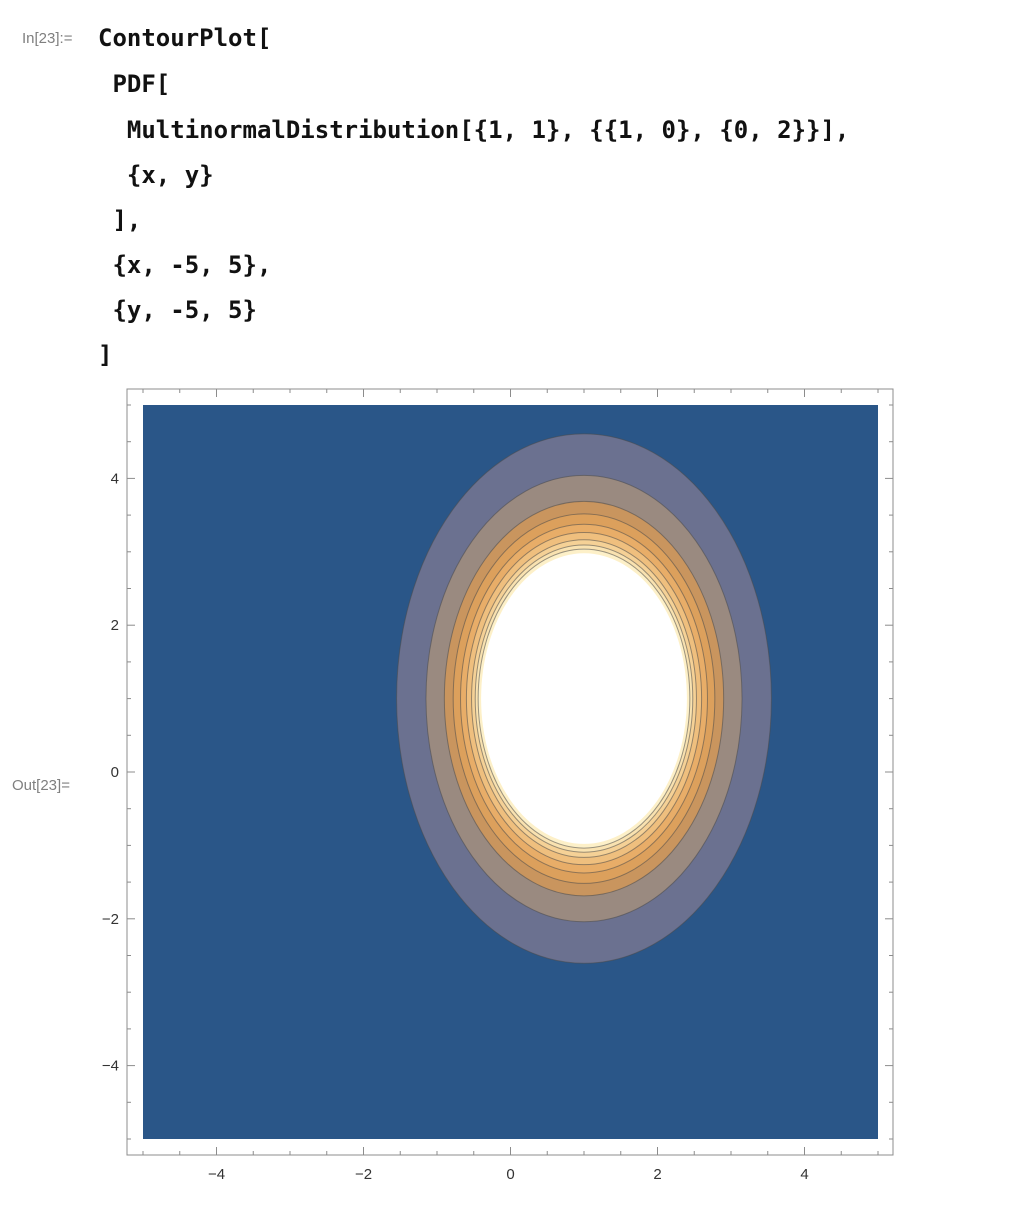 The height and width of the screenshot is (1232, 1018). Describe the element at coordinates (177, 310) in the screenshot. I see `code-line: {y, -5, 5}` at that location.